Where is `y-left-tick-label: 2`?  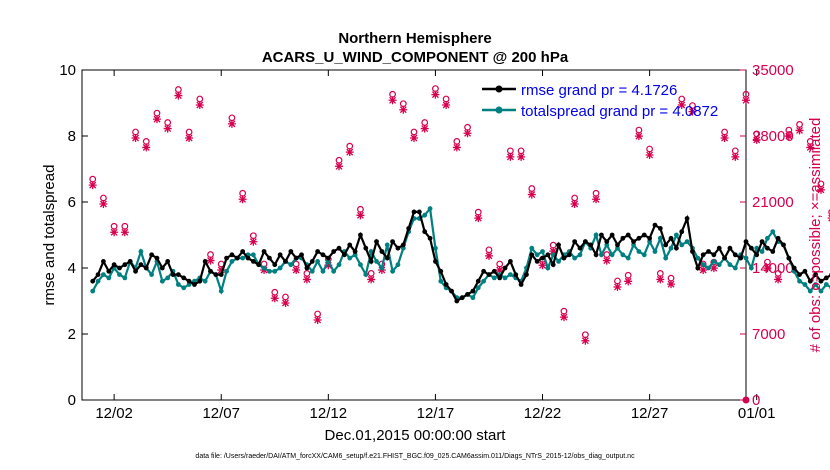
y-left-tick-label: 2 is located at coordinates (72, 334).